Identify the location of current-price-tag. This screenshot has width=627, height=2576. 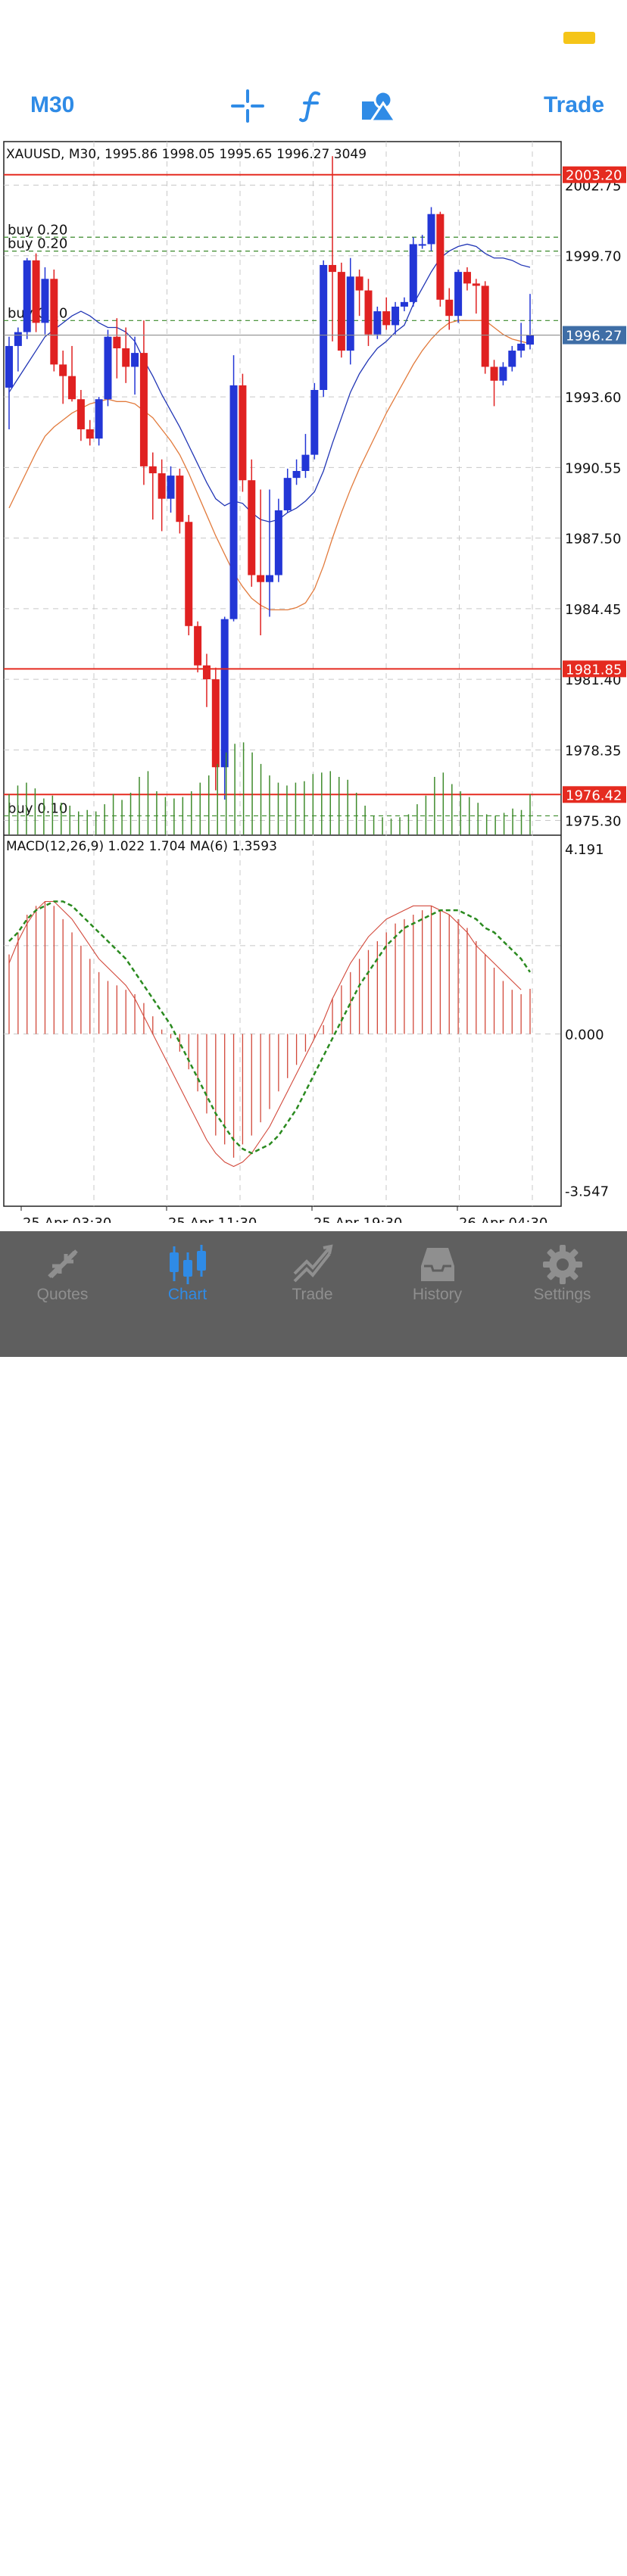
(594, 335).